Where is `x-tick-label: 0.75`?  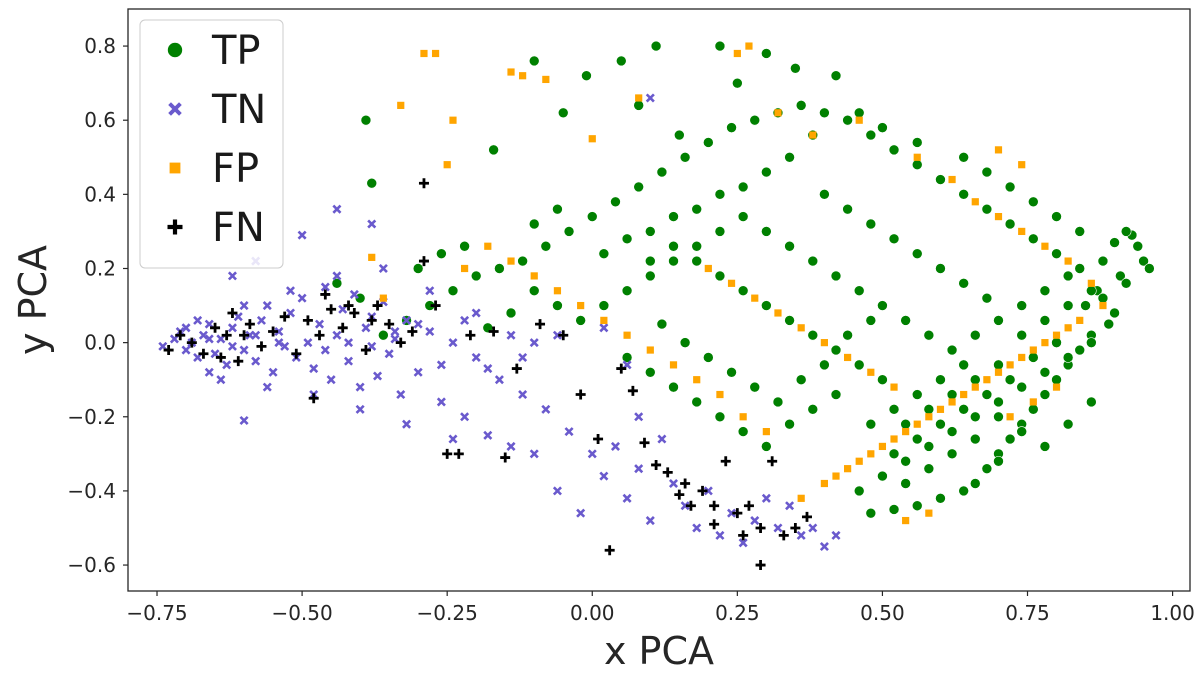 x-tick-label: 0.75 is located at coordinates (1027, 613).